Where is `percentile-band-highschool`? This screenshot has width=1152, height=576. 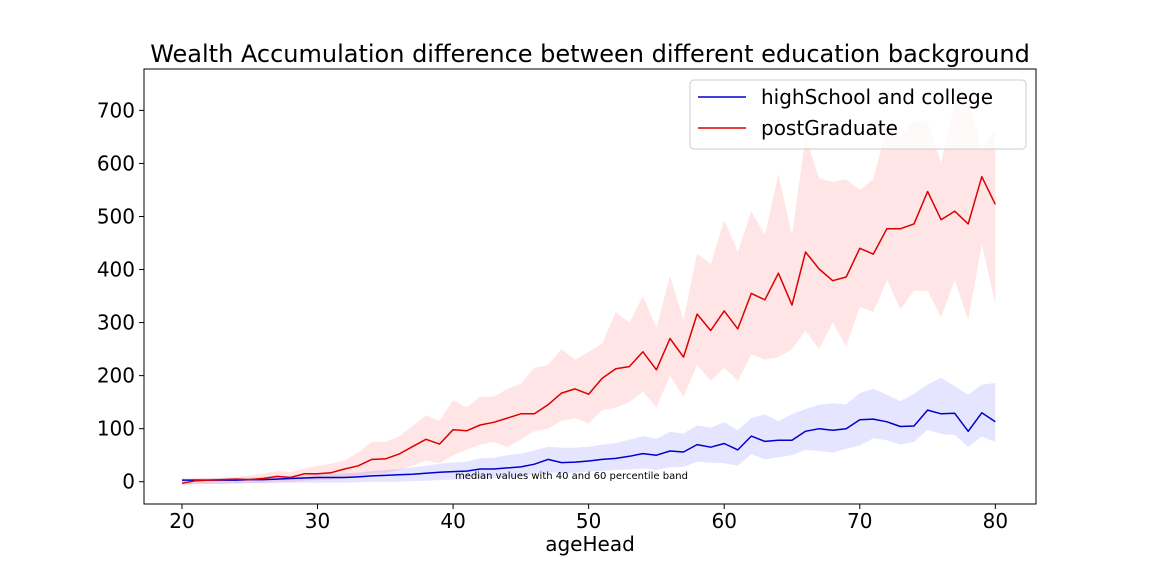 percentile-band-highschool is located at coordinates (589, 431).